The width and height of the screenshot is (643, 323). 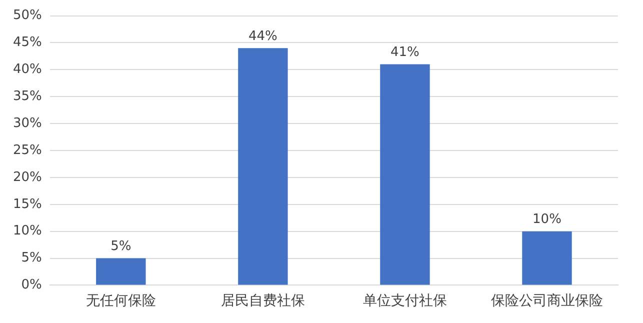 I want to click on y-tick-label: 0%, so click(x=31, y=285).